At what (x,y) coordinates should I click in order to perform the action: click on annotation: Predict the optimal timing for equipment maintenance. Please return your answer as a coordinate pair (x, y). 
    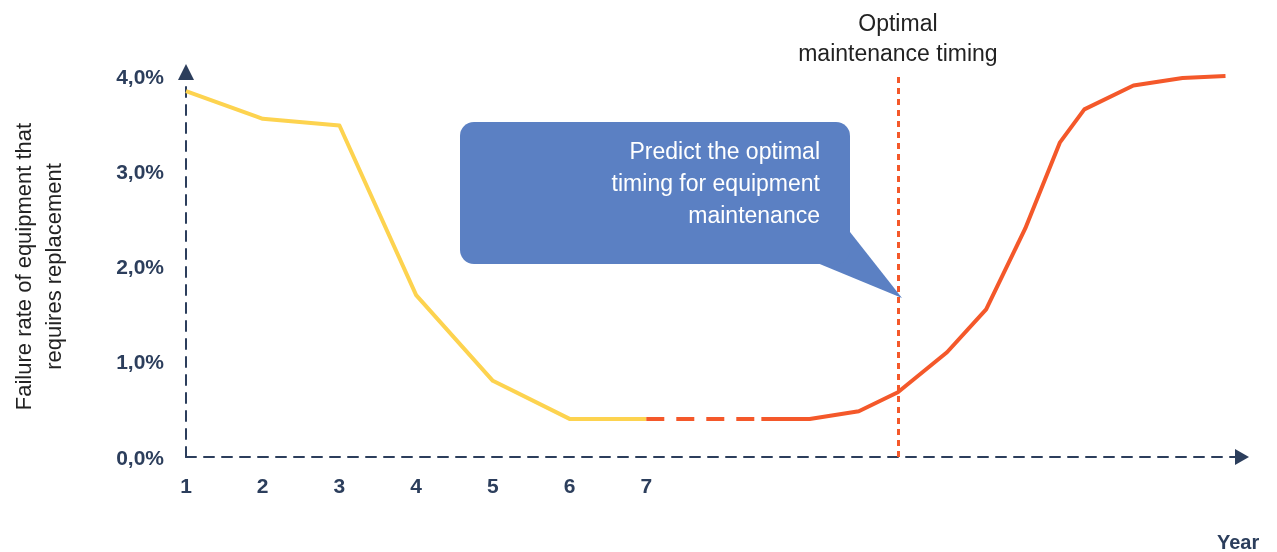
    Looking at the image, I should click on (655, 193).